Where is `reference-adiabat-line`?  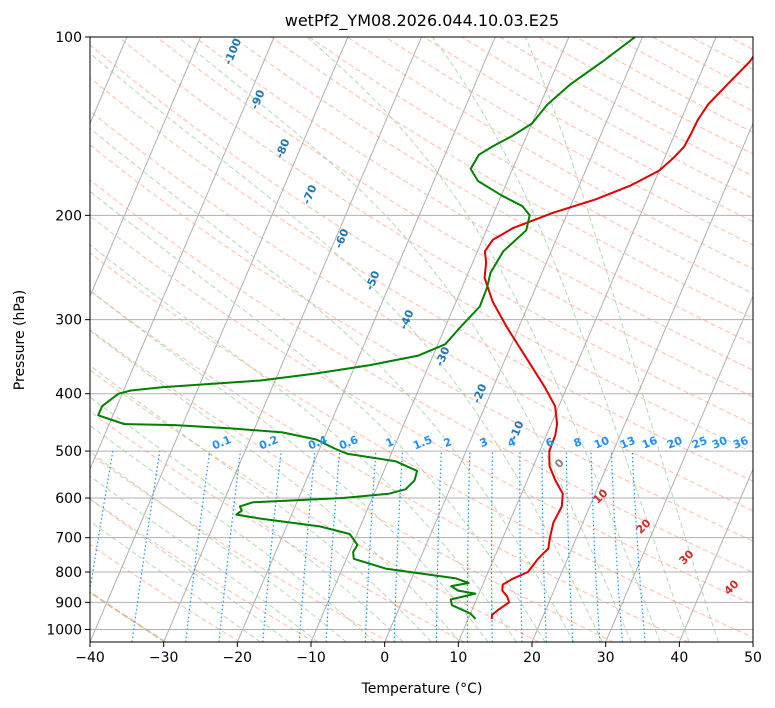
reference-adiabat-line is located at coordinates (128, 616).